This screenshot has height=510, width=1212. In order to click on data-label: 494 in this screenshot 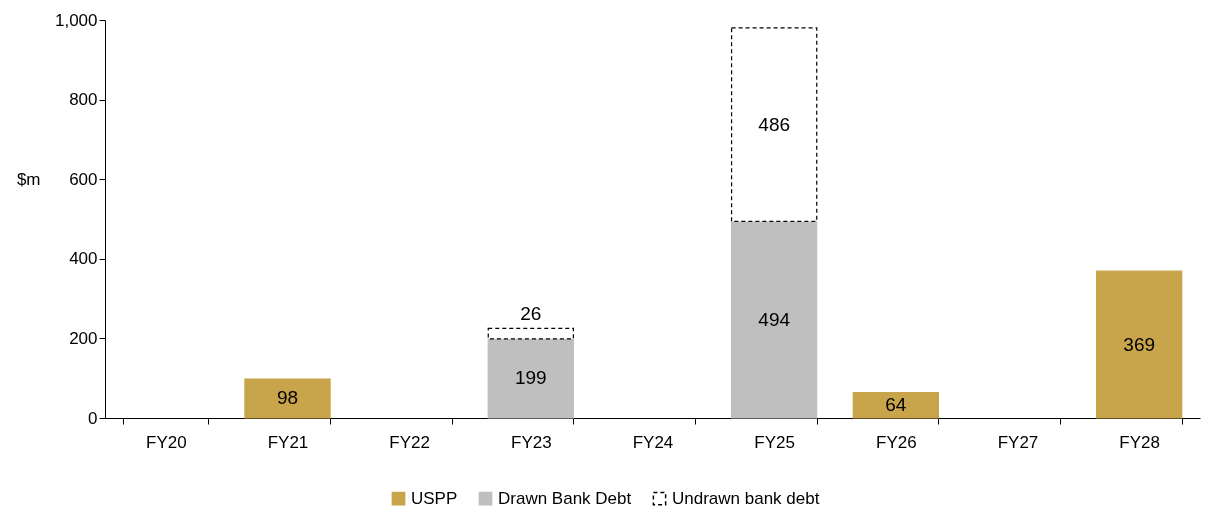, I will do `click(774, 319)`.